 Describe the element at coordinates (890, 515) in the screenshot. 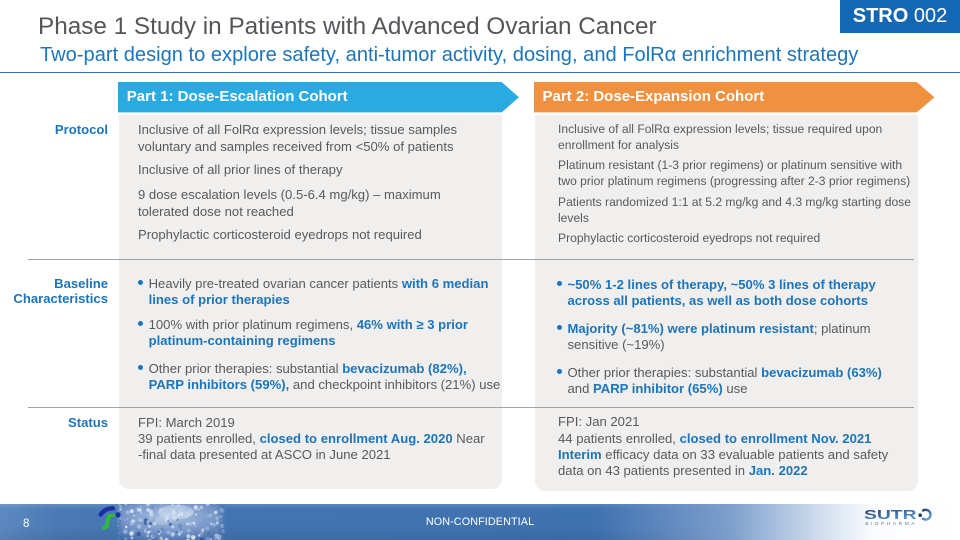

I see `svg-text: SUTR` at that location.